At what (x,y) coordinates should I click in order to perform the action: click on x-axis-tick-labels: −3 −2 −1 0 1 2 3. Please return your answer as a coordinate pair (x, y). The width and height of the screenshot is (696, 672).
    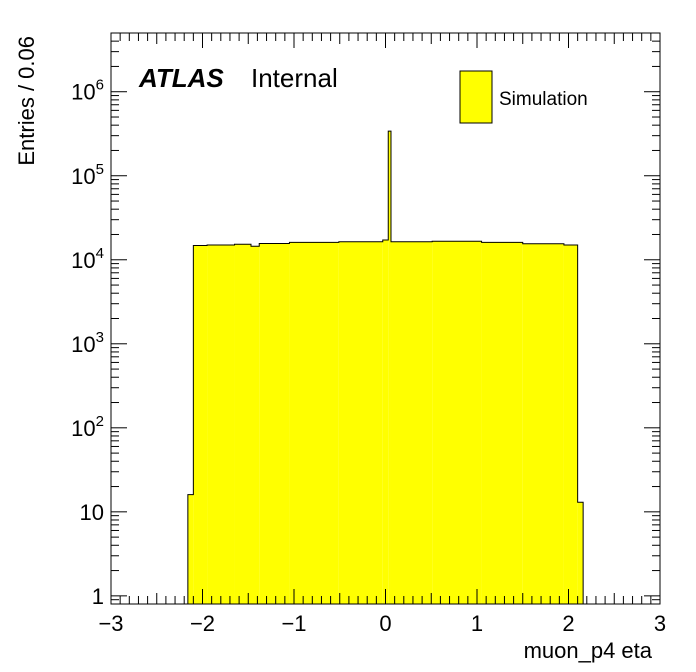
    Looking at the image, I should click on (382, 623).